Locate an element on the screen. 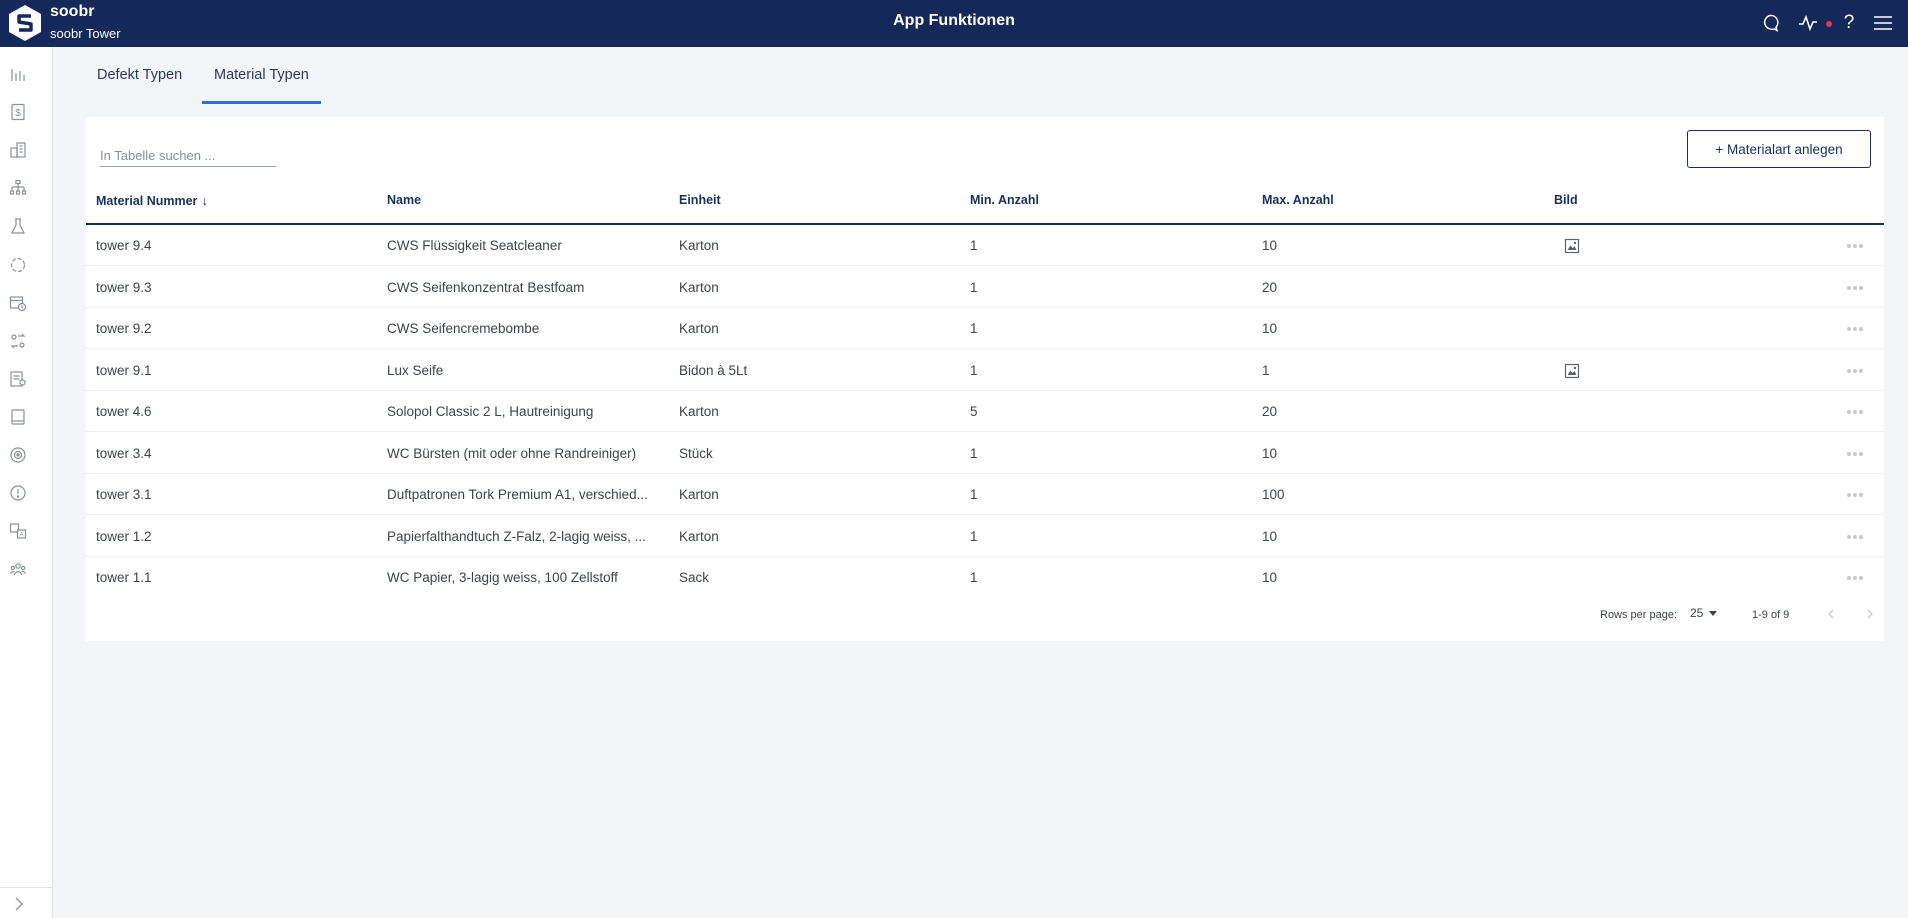 The height and width of the screenshot is (918, 1908). billing-icon: $ is located at coordinates (18, 112).